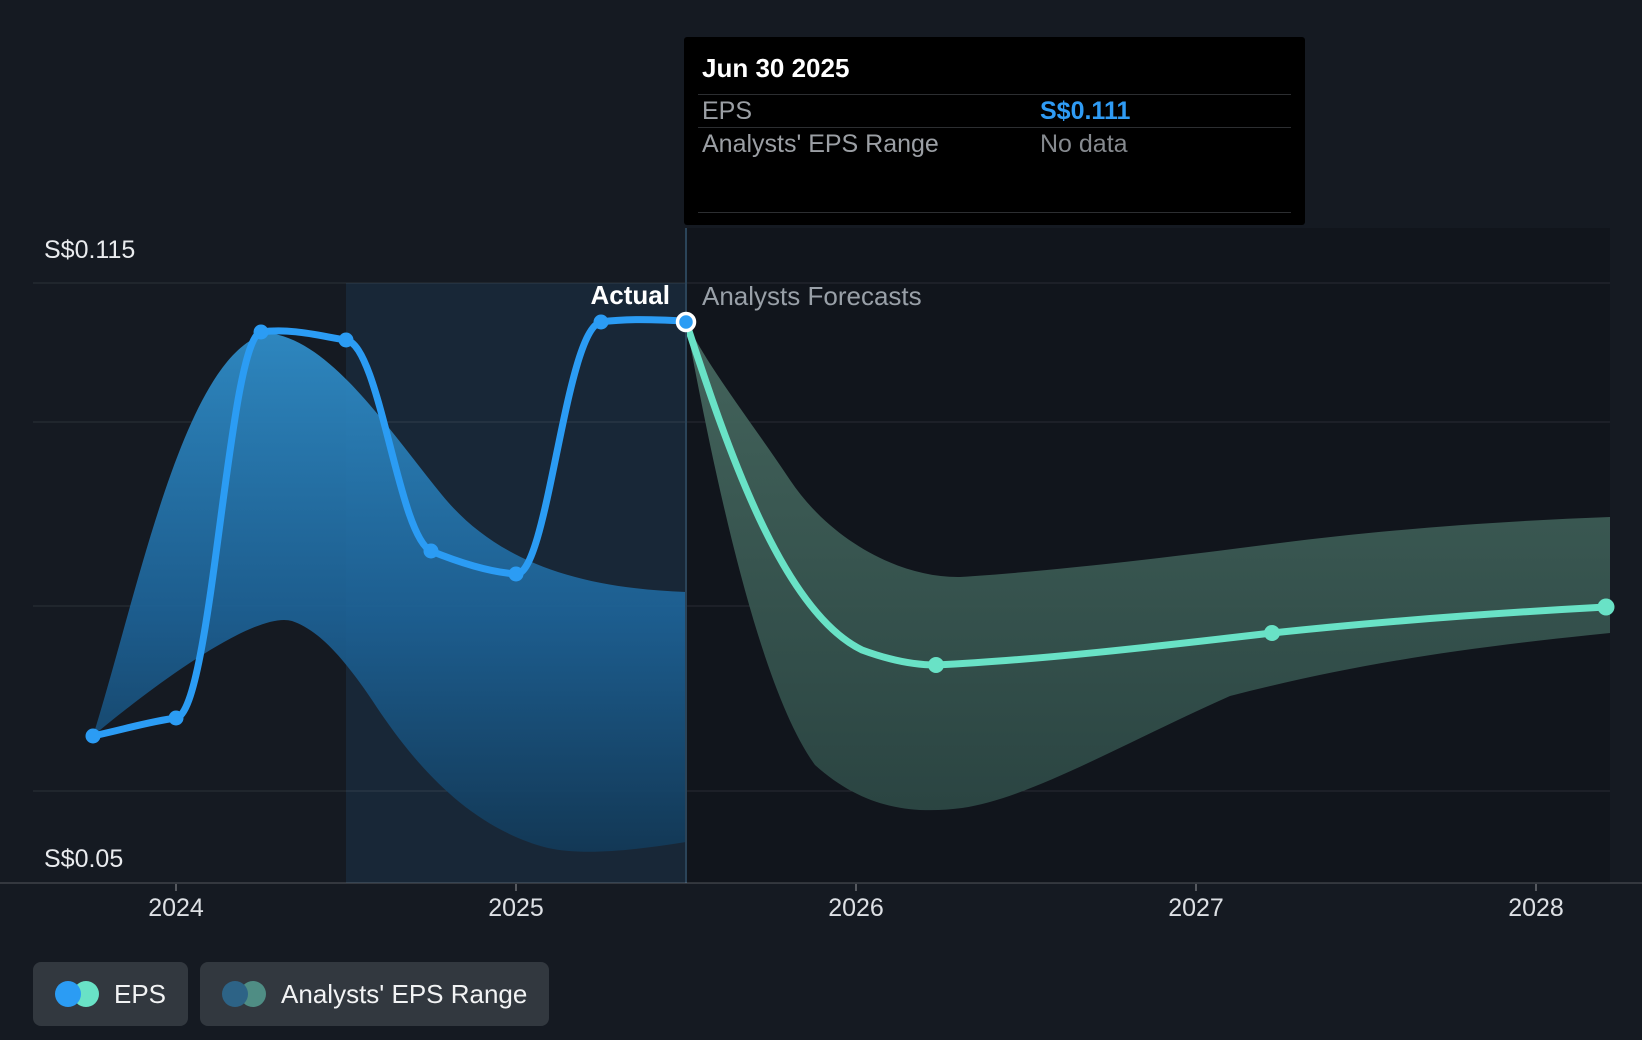  I want to click on x-tick-2028: 2028, so click(1536, 908).